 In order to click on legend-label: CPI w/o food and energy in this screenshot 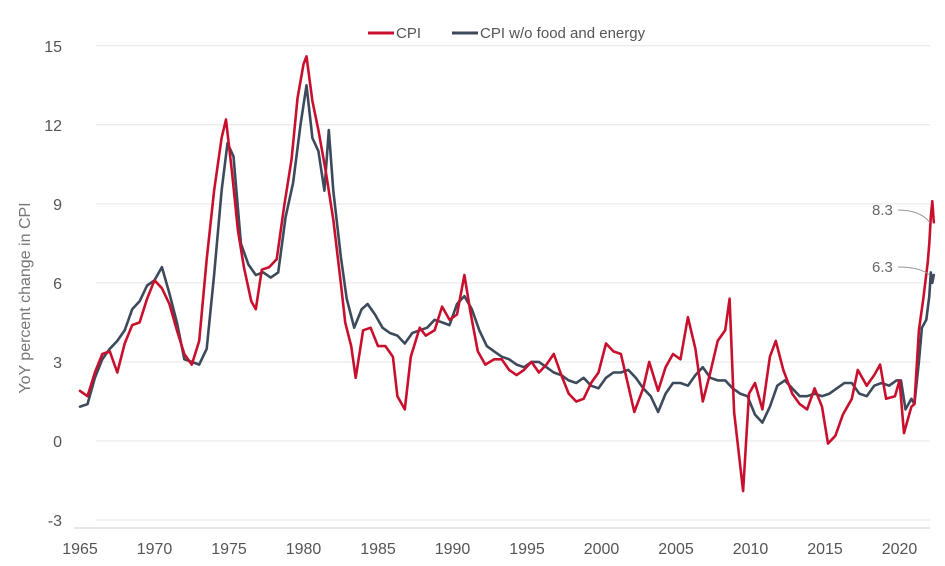, I will do `click(563, 33)`.